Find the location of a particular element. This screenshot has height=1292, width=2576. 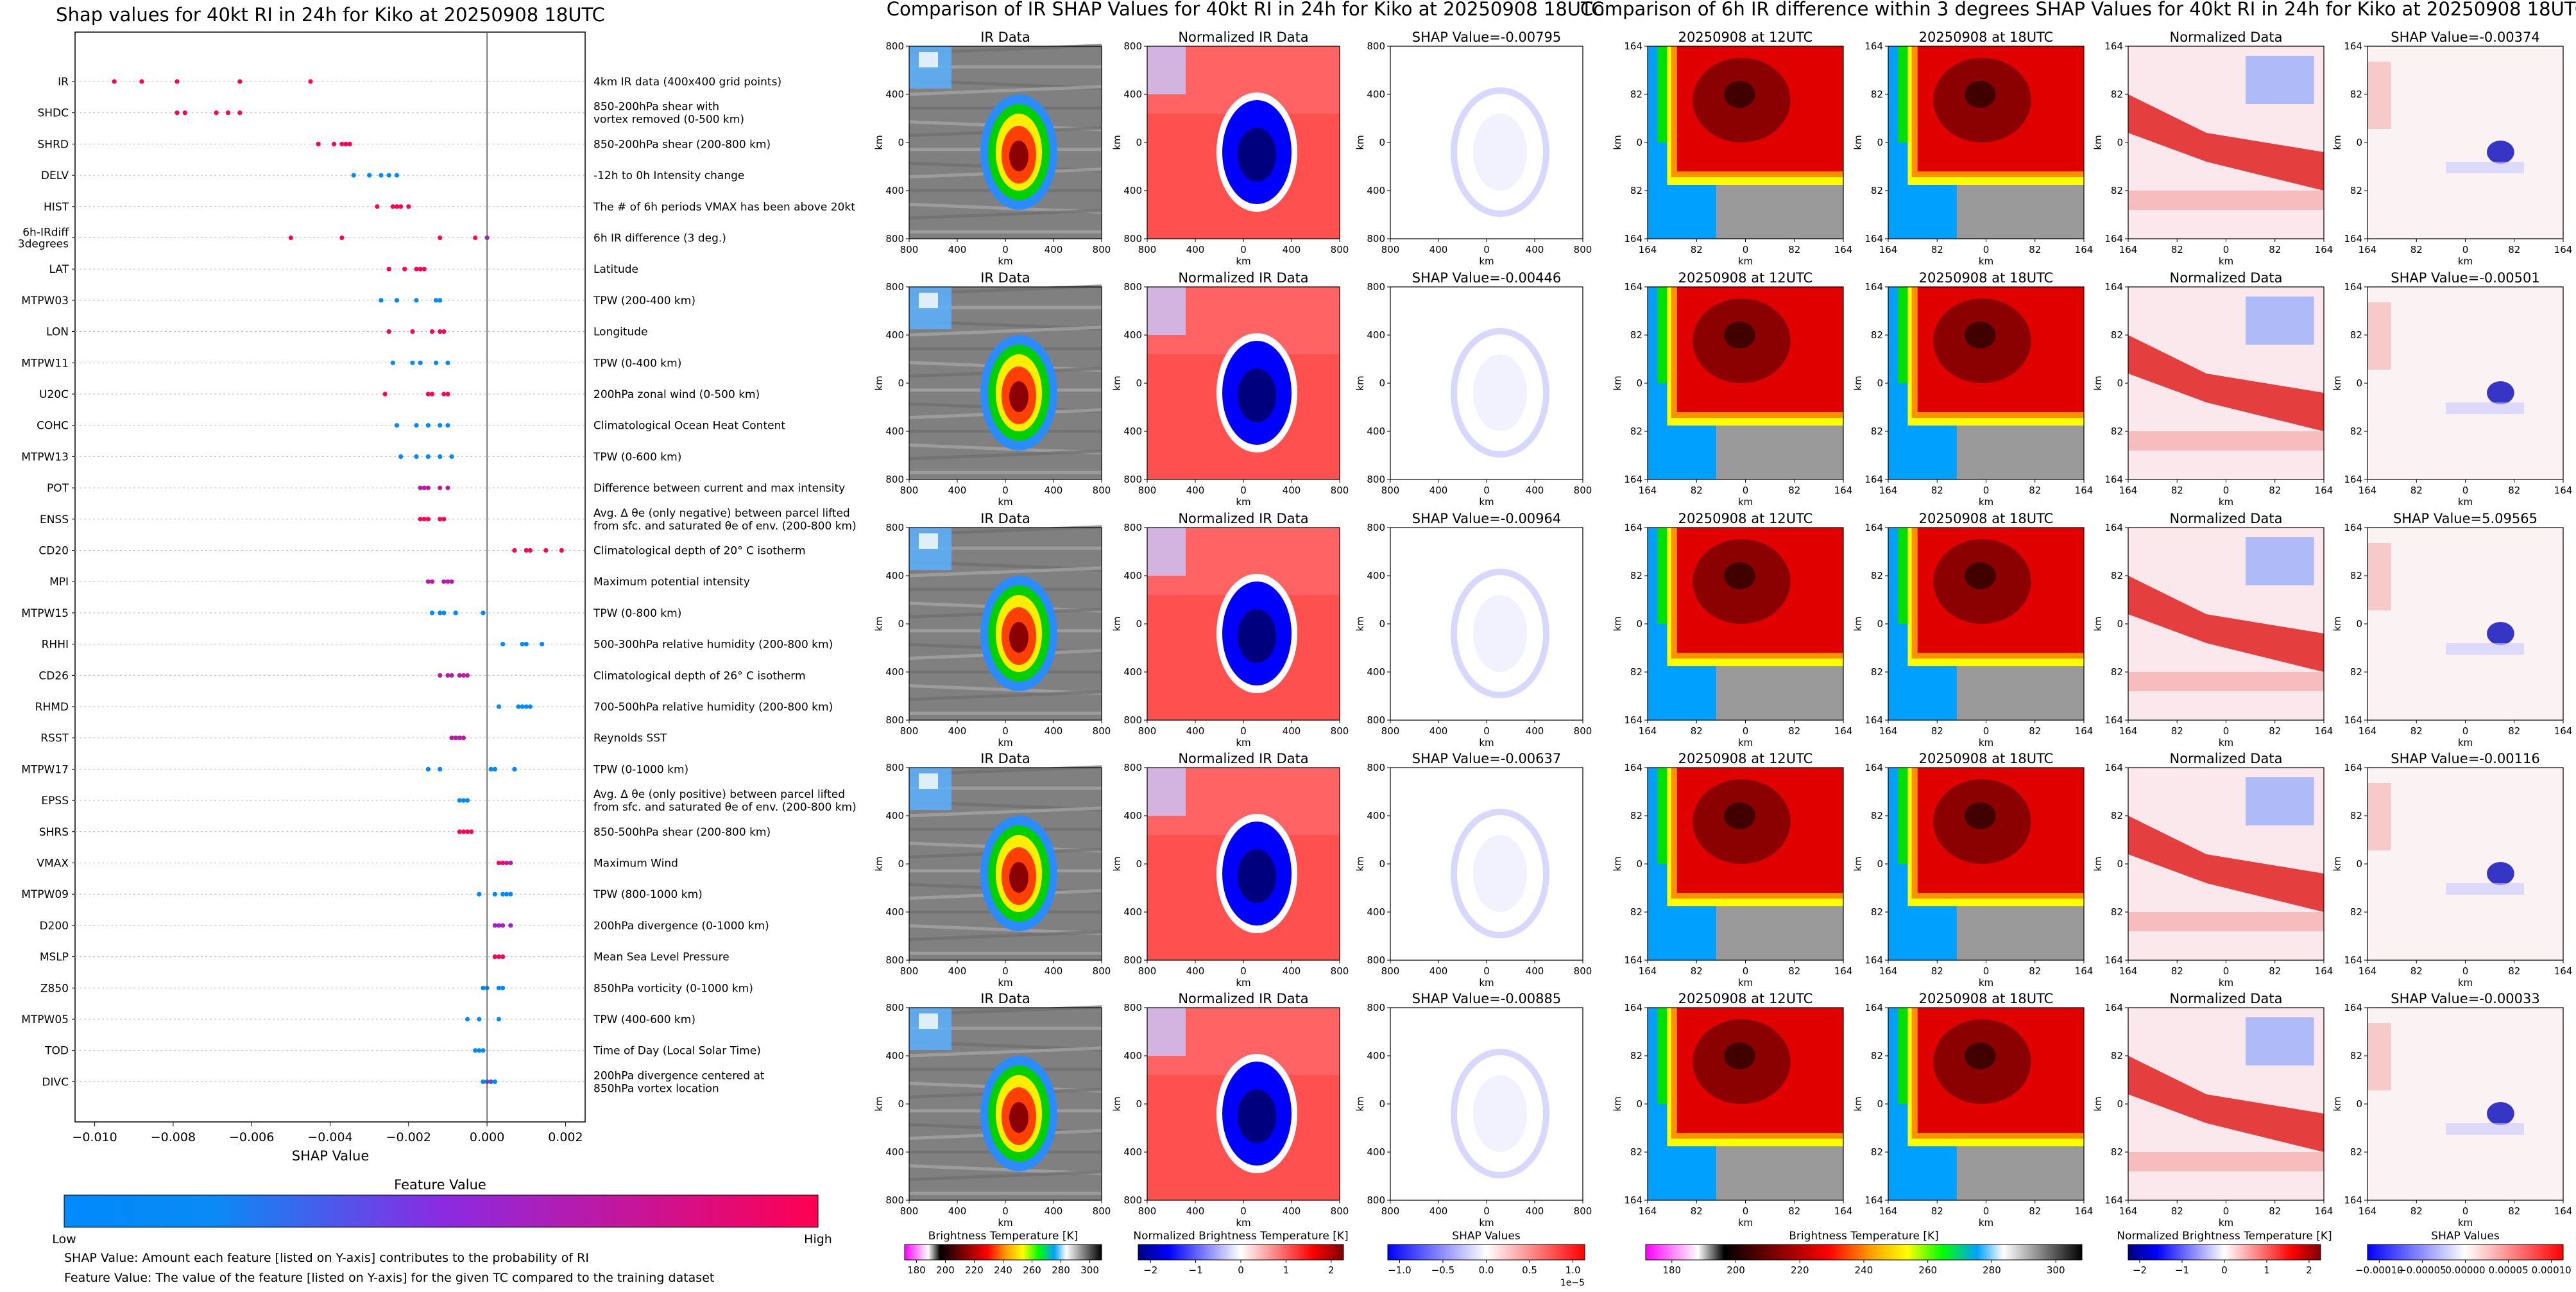

colorbar-tick-label: −1 is located at coordinates (2182, 1270).